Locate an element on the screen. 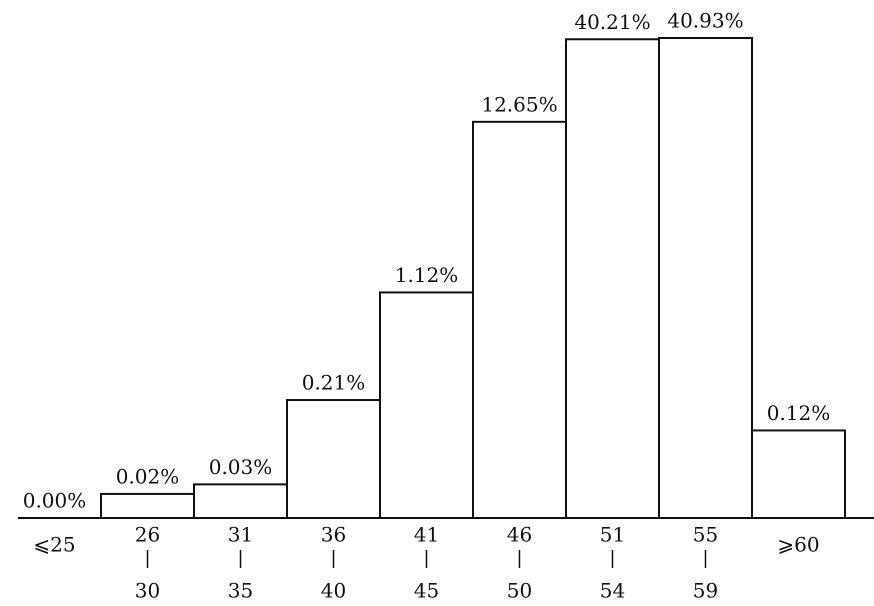 The image size is (874, 606). x-tick-label: 50 is located at coordinates (519, 591).